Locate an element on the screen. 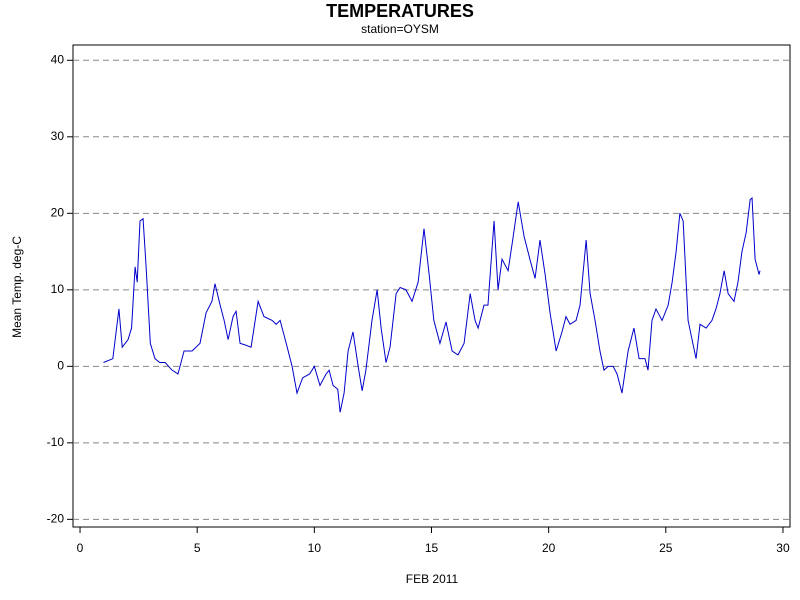 This screenshot has width=800, height=600. x-tick-label: 15 is located at coordinates (432, 548).